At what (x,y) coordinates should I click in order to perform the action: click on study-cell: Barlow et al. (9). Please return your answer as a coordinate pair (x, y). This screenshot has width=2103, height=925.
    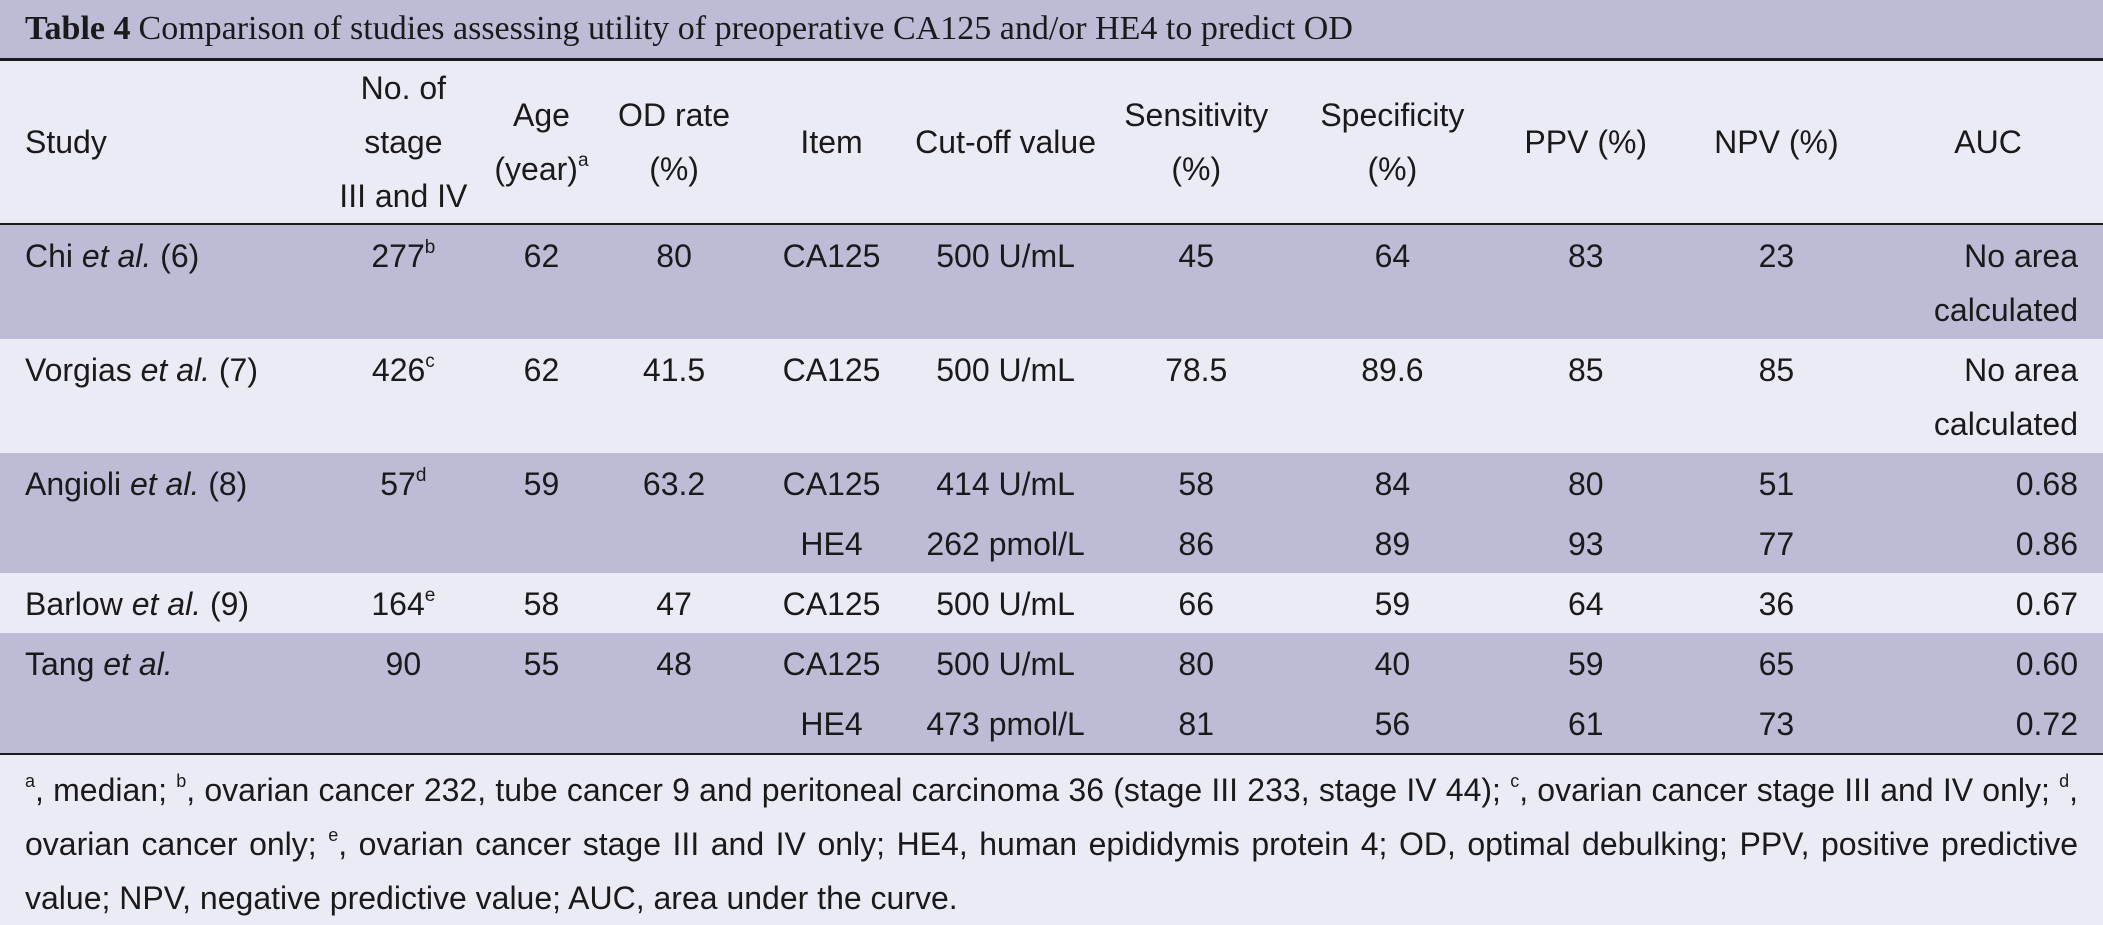
    Looking at the image, I should click on (137, 604).